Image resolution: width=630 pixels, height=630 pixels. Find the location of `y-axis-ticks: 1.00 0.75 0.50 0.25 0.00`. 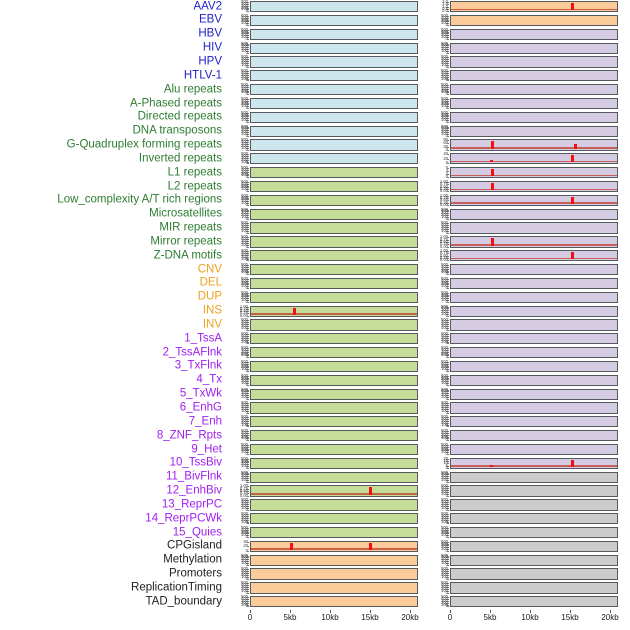

y-axis-ticks: 1.00 0.75 0.50 0.25 0.00 is located at coordinates (238, 310).